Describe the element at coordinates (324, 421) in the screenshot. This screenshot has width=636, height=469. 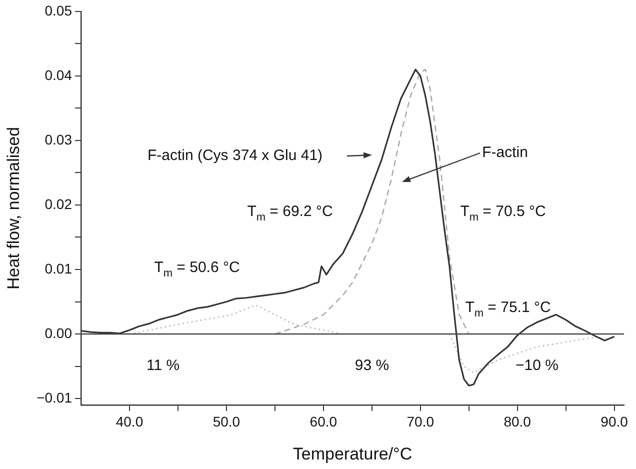
I see `x-tick-label: 60.0` at that location.